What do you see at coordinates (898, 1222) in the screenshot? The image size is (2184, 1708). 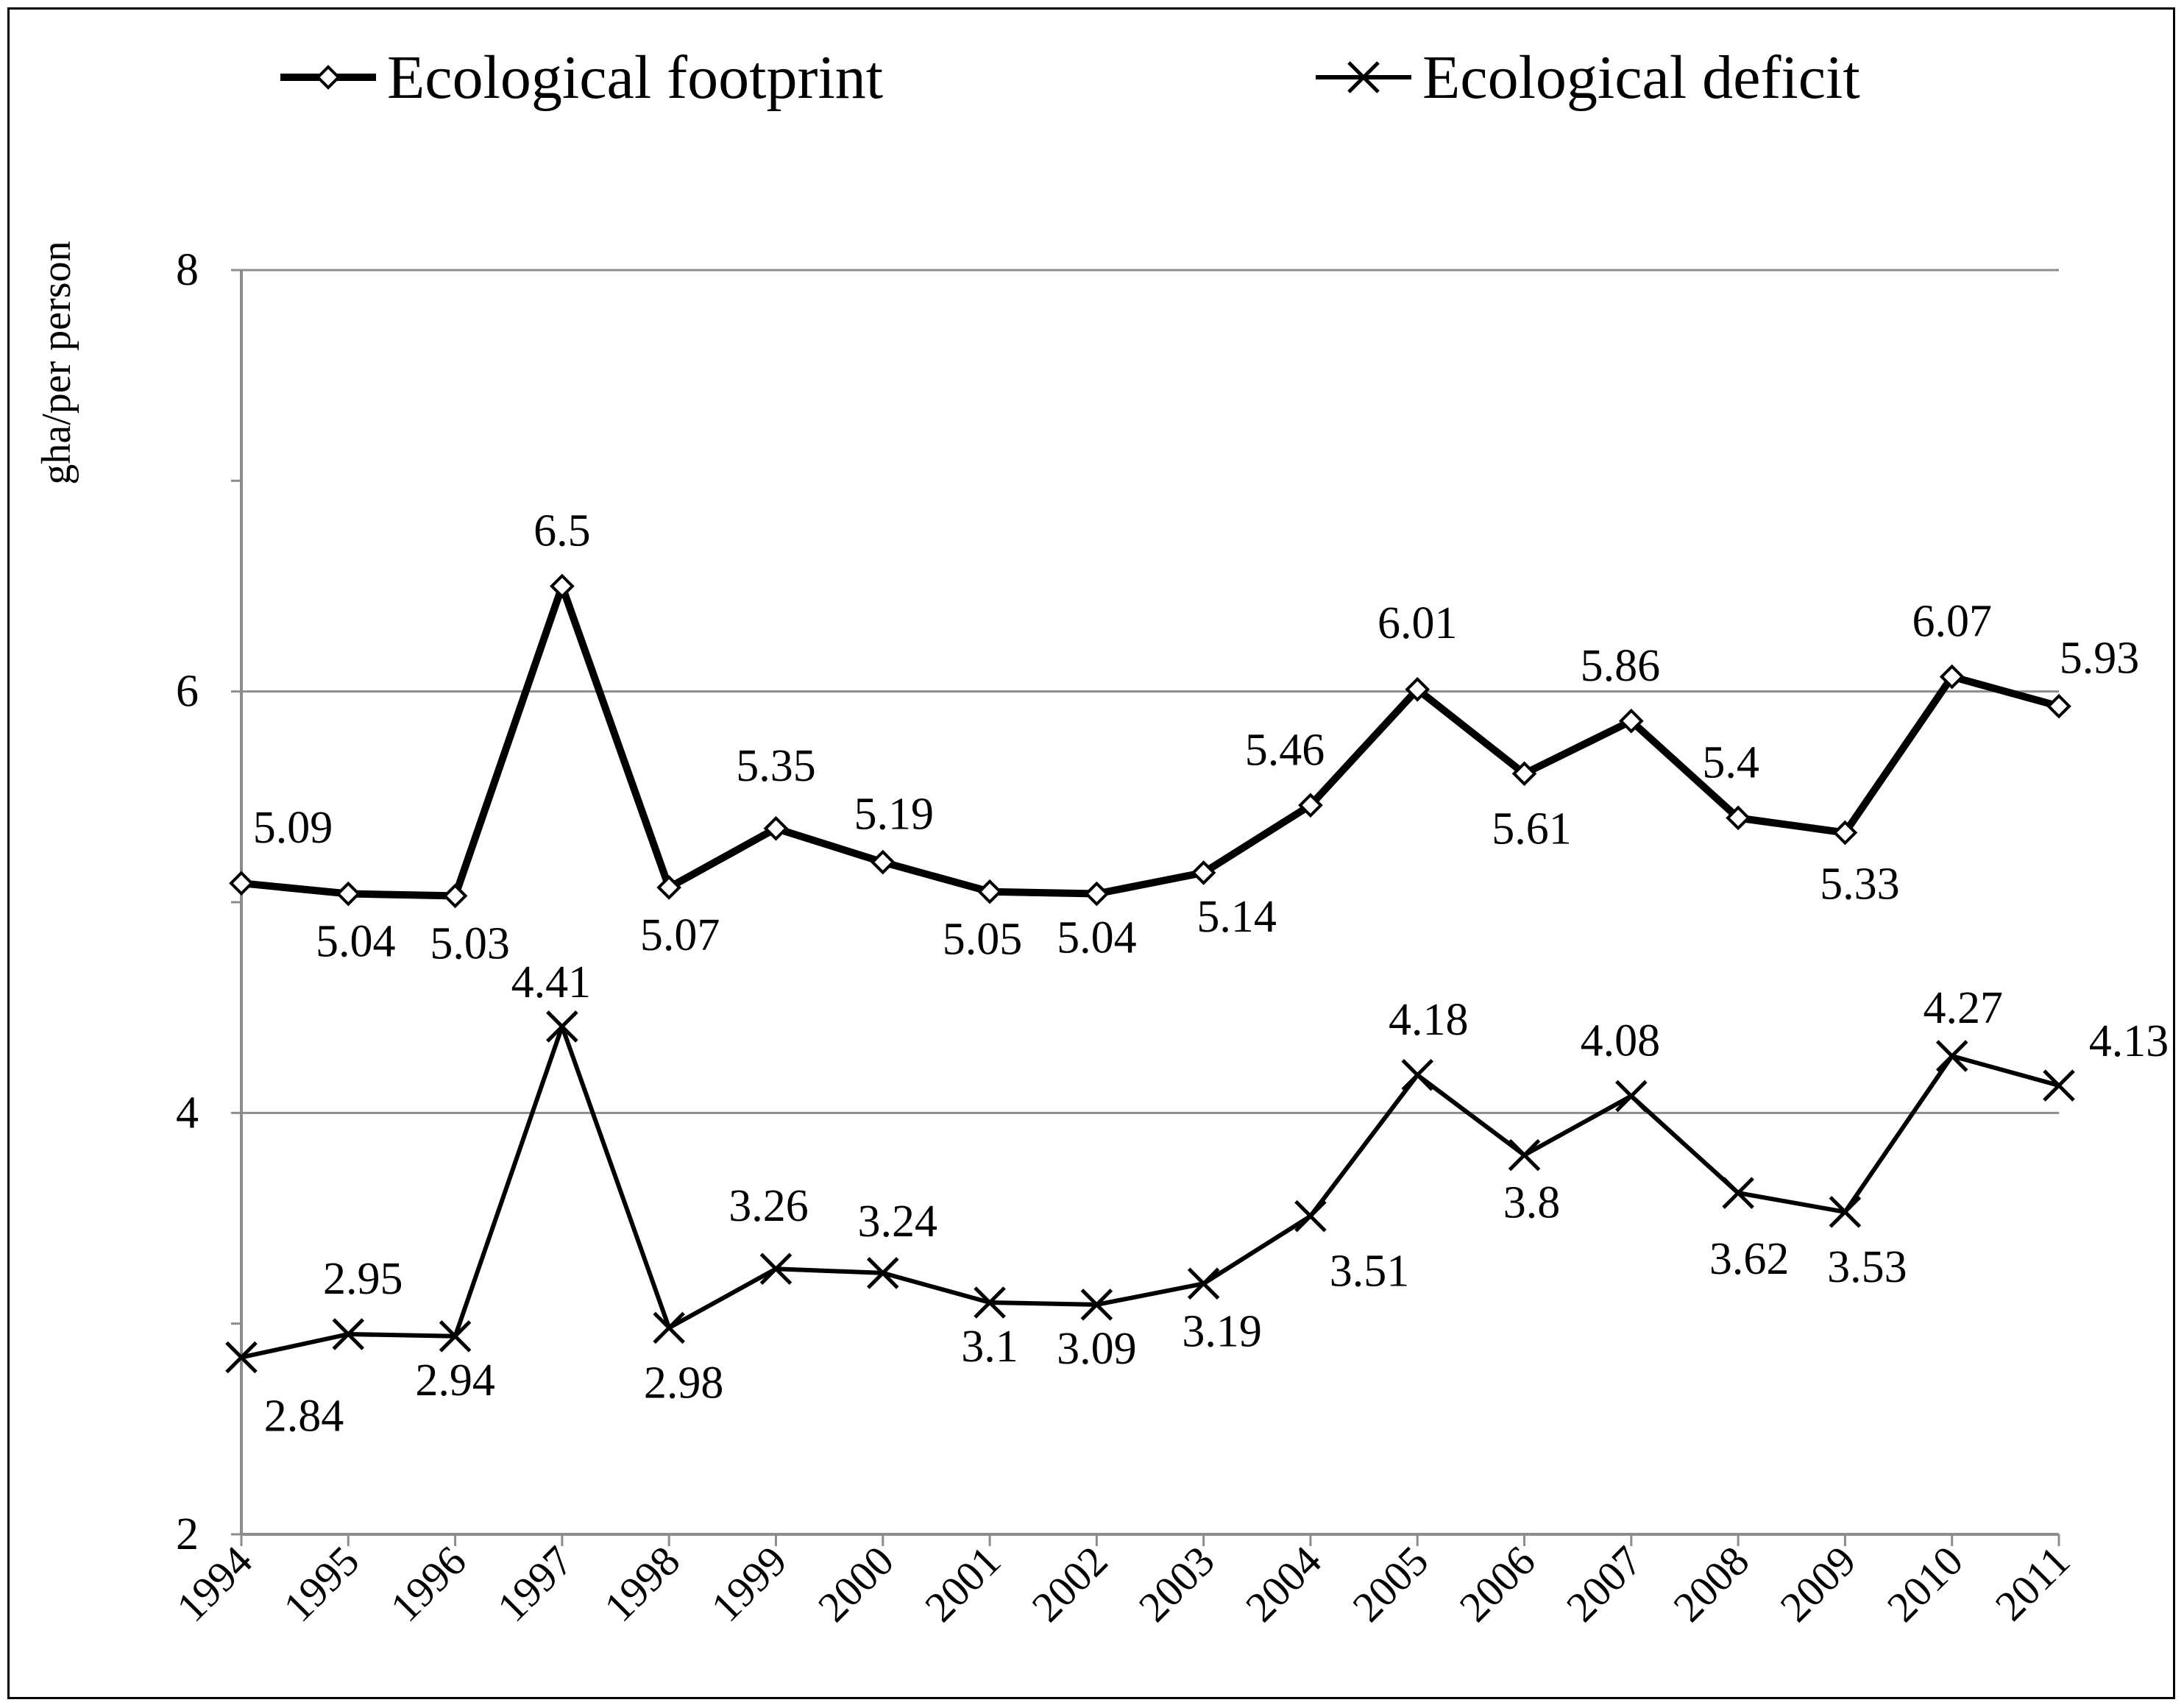 I see `data-label: 3.24` at bounding box center [898, 1222].